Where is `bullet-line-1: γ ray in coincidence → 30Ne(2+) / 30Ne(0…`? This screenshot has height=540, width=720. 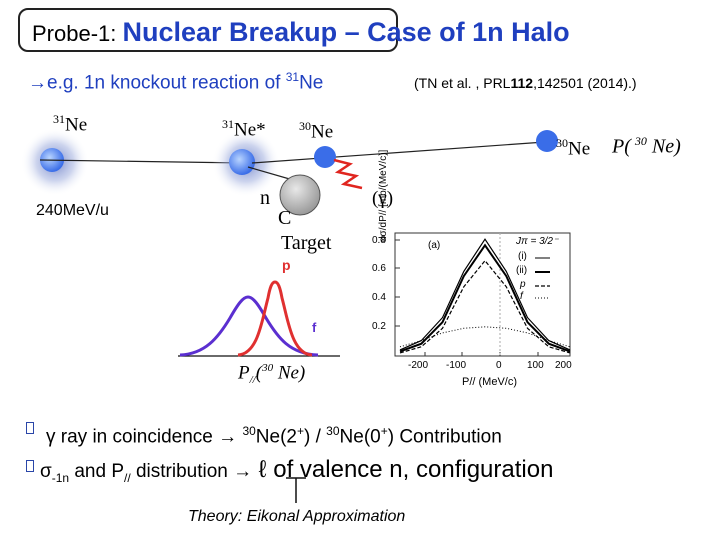 bullet-line-1: γ ray in coincidence → 30Ne(2+) / 30Ne(0… is located at coordinates (274, 436).